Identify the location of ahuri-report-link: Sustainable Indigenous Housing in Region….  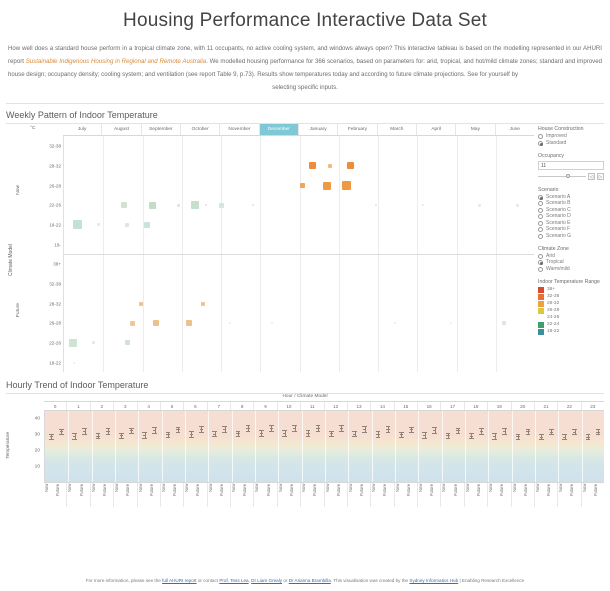
(116, 62).